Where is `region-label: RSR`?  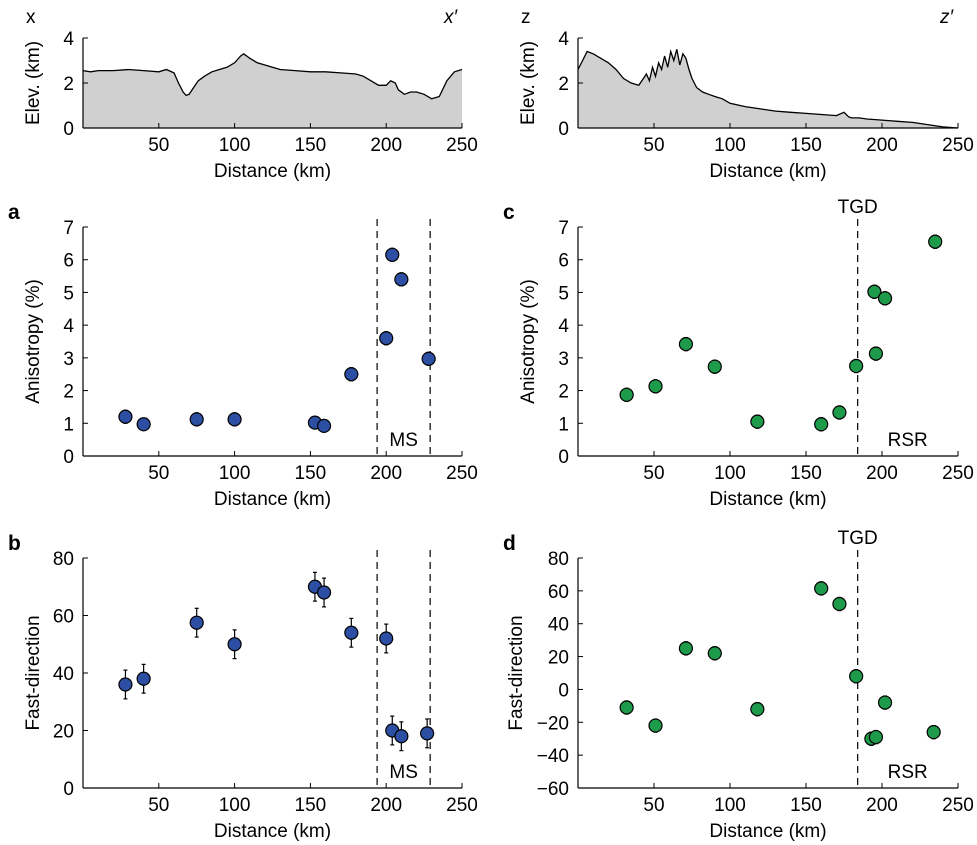 region-label: RSR is located at coordinates (908, 772).